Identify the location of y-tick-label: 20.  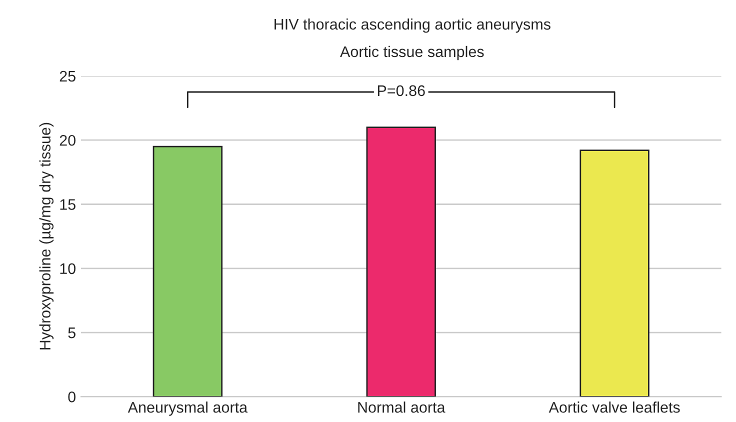
(68, 140).